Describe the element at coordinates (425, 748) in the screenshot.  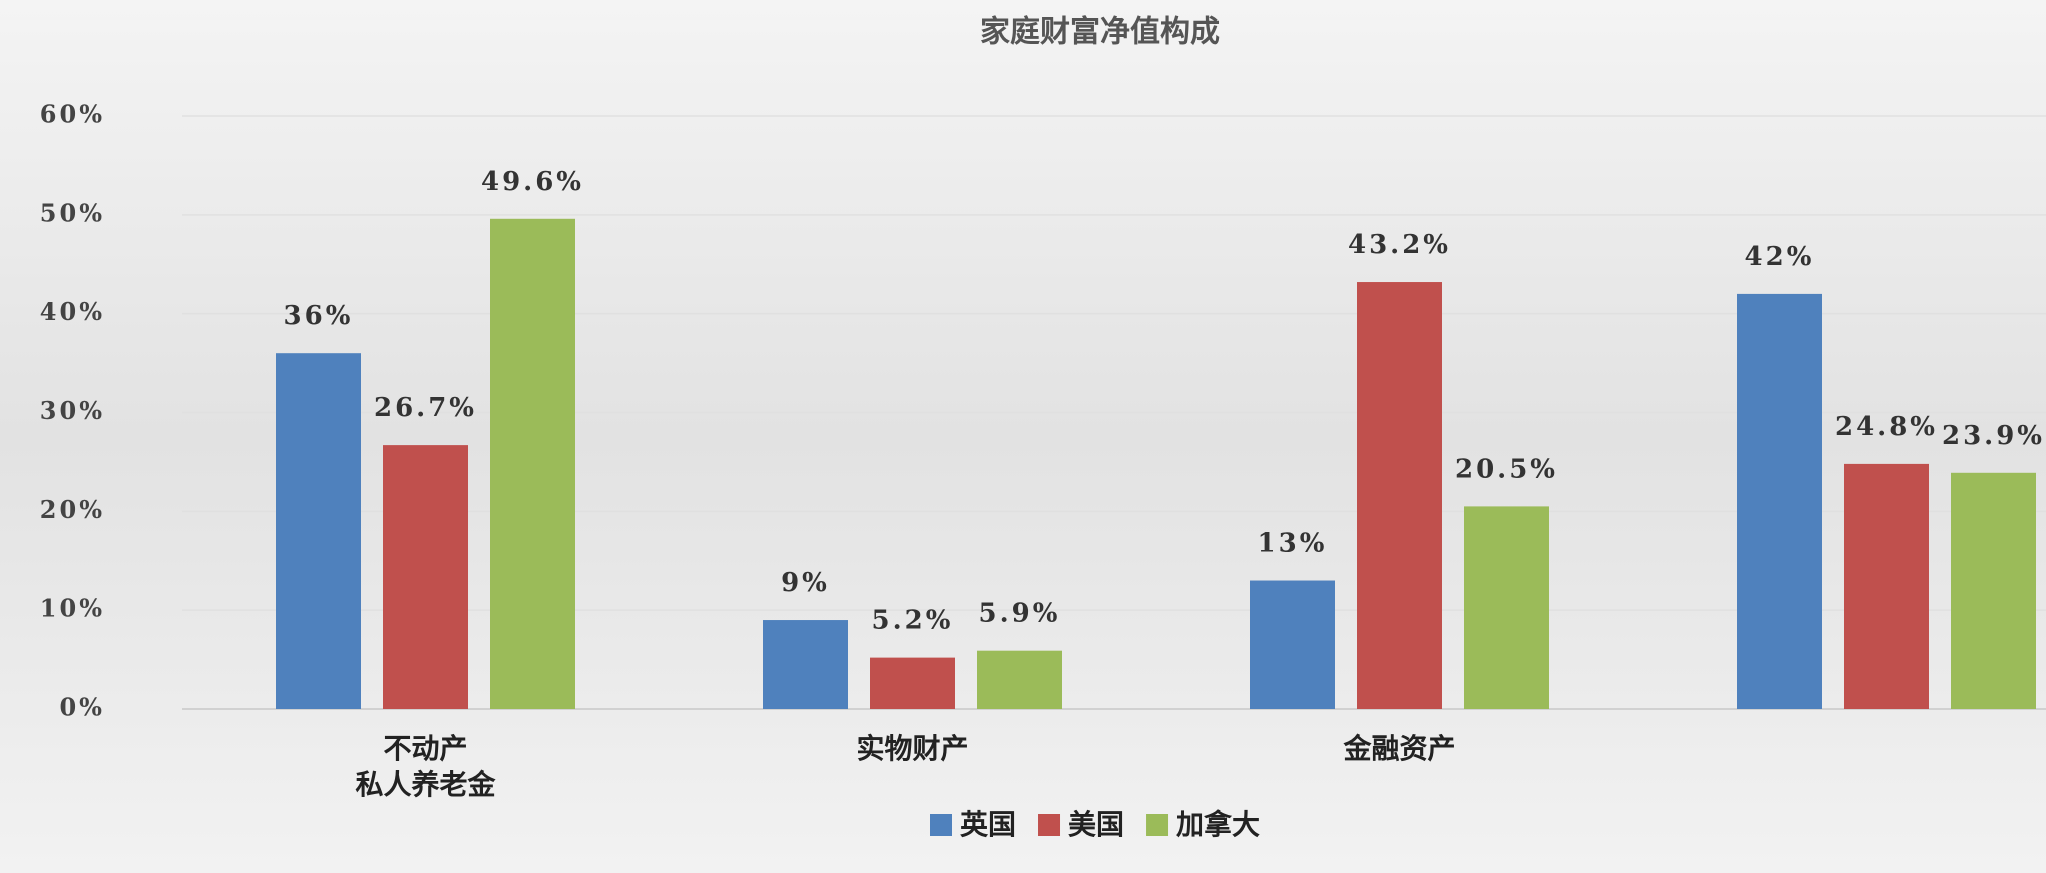
I see `x-tick-label: 不动产` at that location.